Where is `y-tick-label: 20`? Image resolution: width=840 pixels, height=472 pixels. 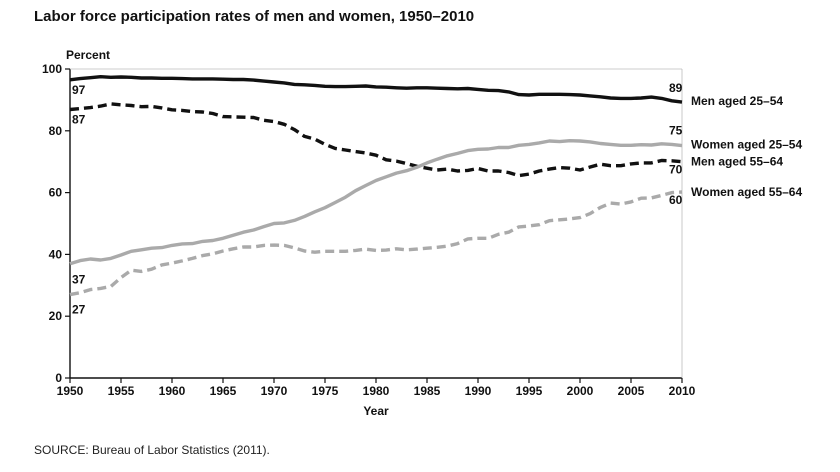
y-tick-label: 20 is located at coordinates (56, 316).